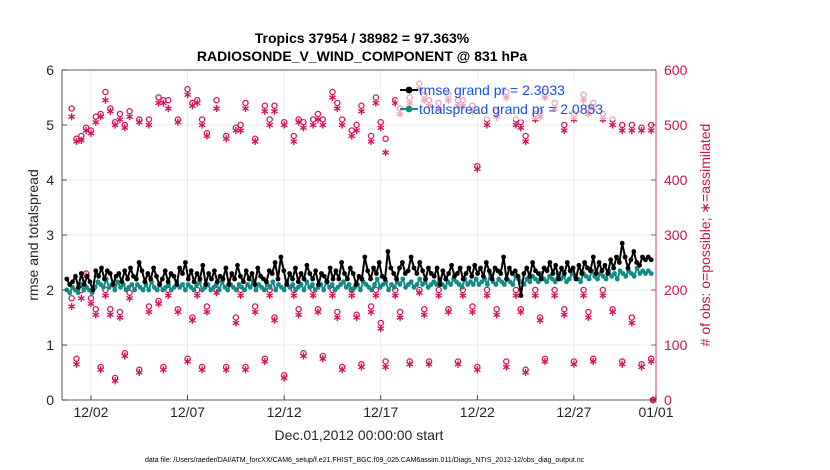 The image size is (830, 470). I want to click on x-tick-label: 12/17, so click(380, 412).